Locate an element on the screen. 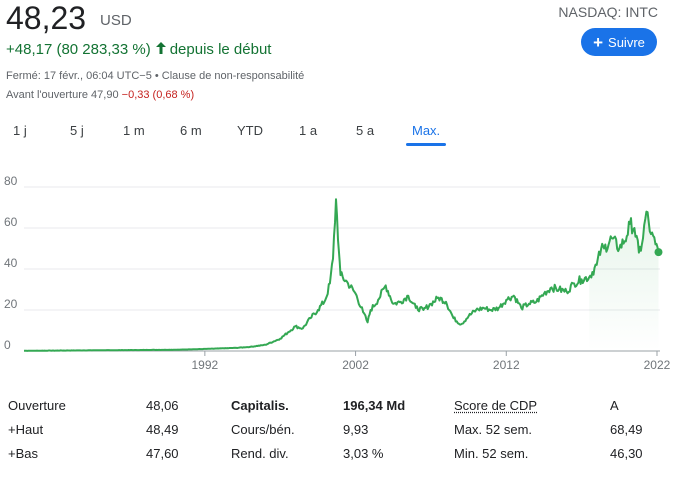 This screenshot has height=477, width=676. stat-value-cdp-score: A is located at coordinates (614, 405).